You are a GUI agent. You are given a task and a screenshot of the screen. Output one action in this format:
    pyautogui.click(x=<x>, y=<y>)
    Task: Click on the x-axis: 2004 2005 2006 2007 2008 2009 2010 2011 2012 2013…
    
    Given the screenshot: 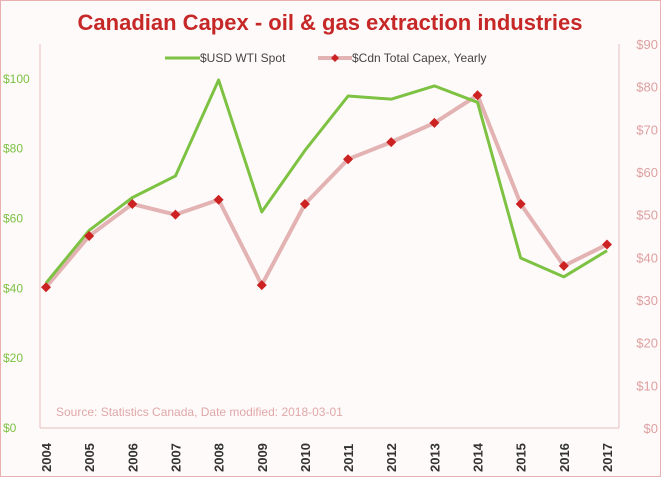 What is the action you would take?
    pyautogui.click(x=329, y=449)
    